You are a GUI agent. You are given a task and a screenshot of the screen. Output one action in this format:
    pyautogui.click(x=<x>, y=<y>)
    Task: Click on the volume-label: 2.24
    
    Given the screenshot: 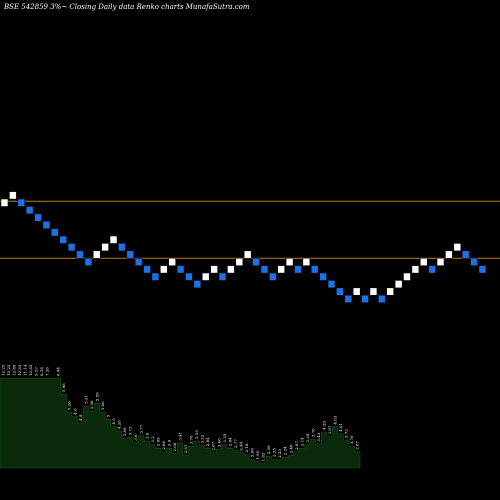 What is the action you would take?
    pyautogui.click(x=285, y=450)
    